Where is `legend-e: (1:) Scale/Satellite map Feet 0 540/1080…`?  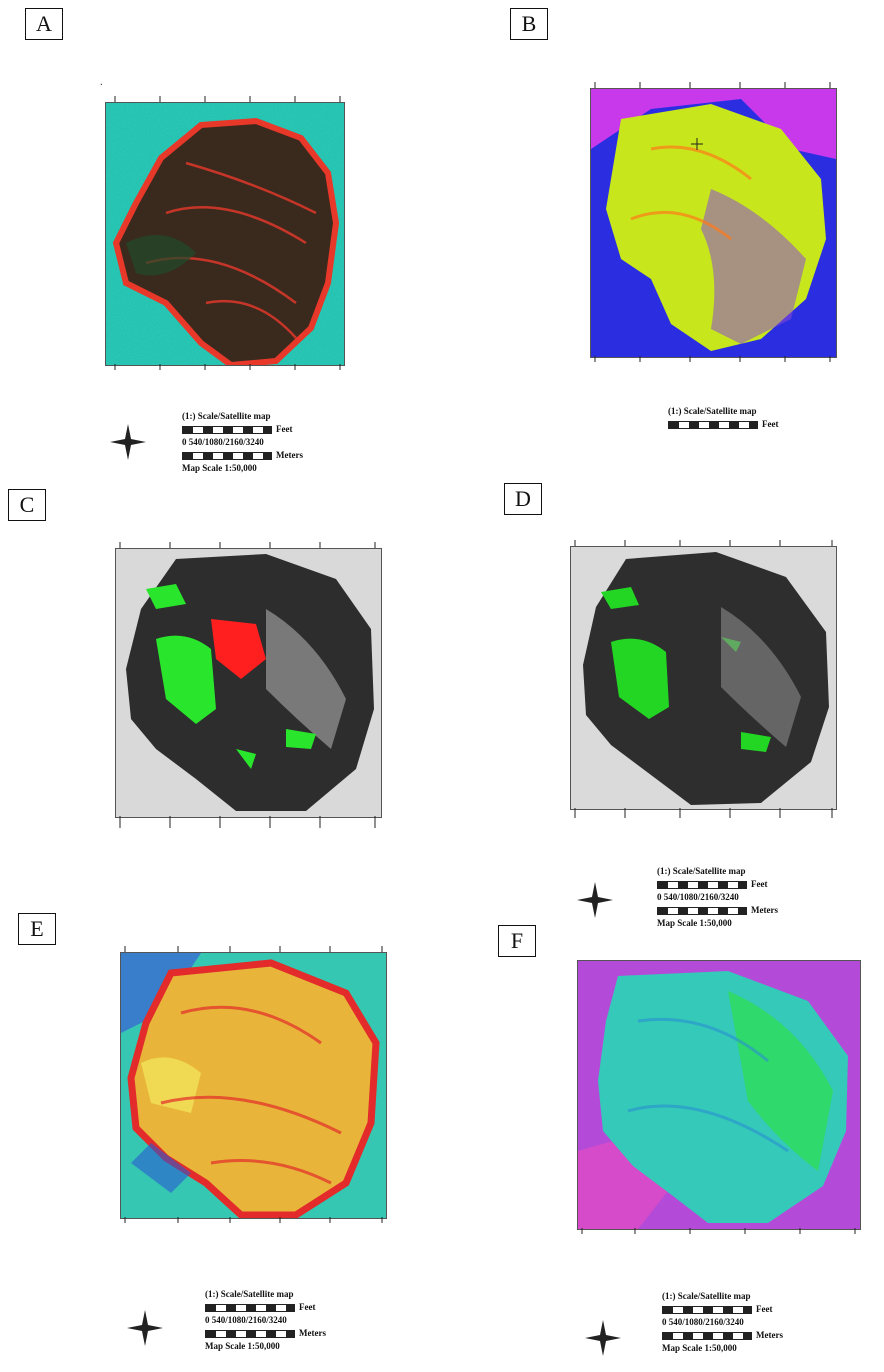 legend-e: (1:) Scale/Satellite map Feet 0 540/1080… is located at coordinates (265, 1320).